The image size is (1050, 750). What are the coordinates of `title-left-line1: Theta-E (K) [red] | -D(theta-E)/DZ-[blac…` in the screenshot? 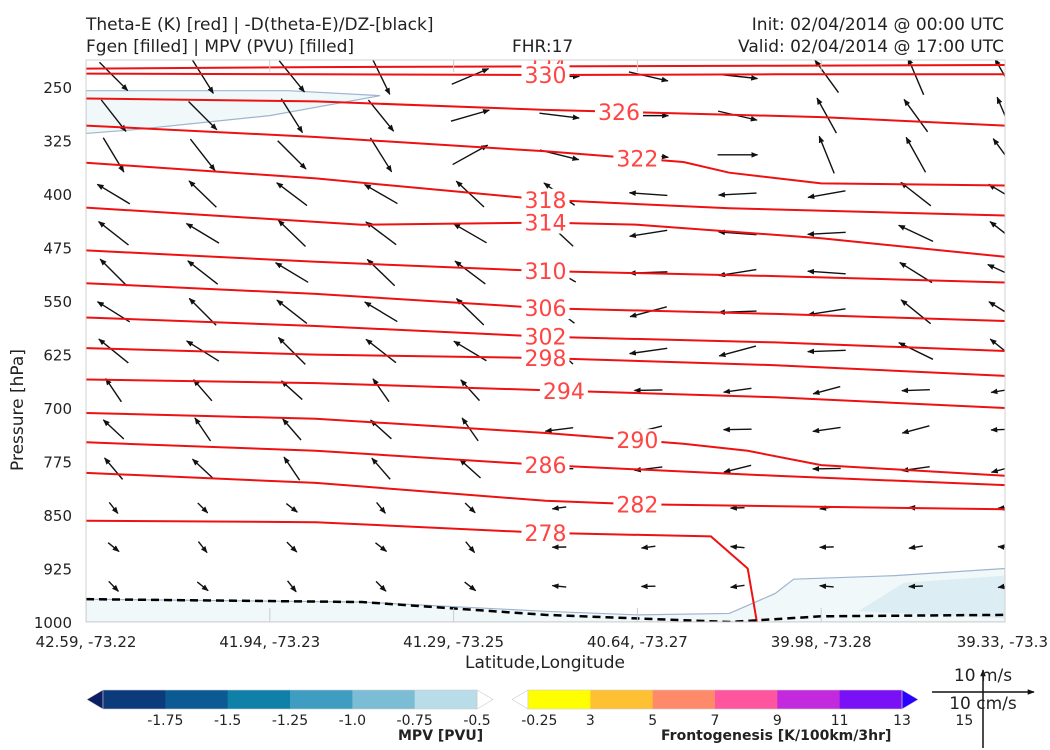 It's located at (260, 25).